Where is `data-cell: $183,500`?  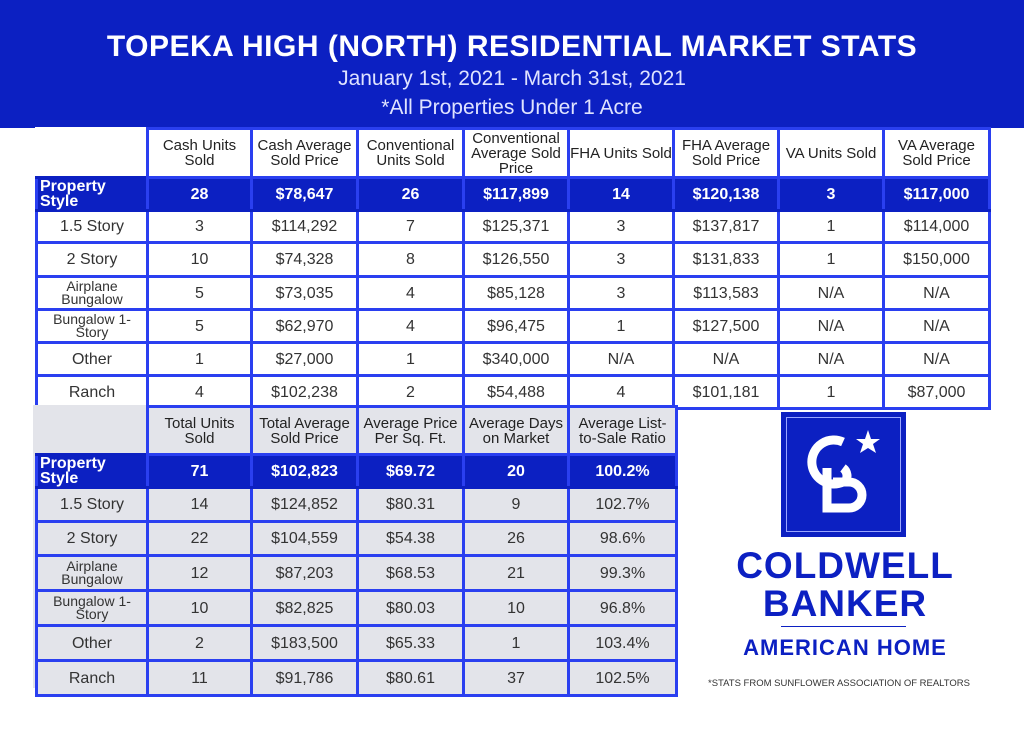
data-cell: $183,500 is located at coordinates (304, 643).